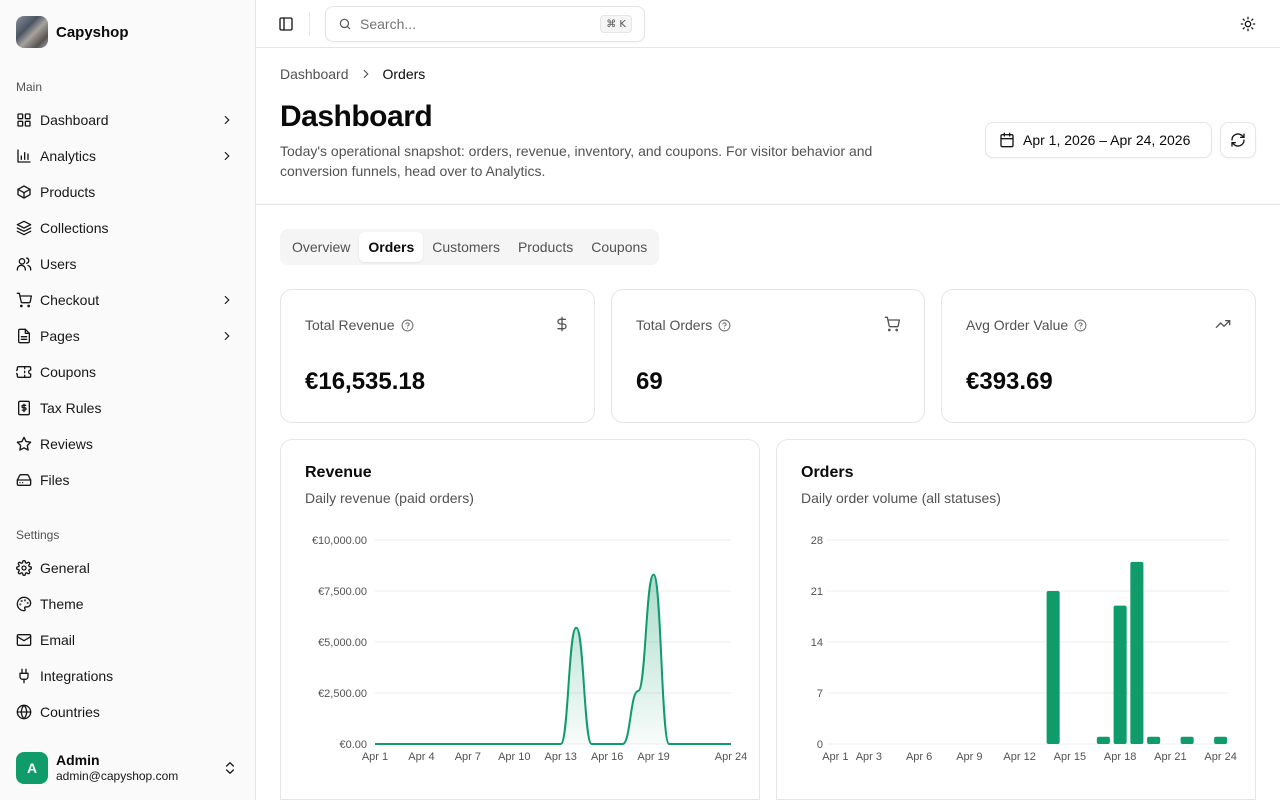 The height and width of the screenshot is (800, 1280). What do you see at coordinates (468, 757) in the screenshot?
I see `x-tick-label: Apr 7` at bounding box center [468, 757].